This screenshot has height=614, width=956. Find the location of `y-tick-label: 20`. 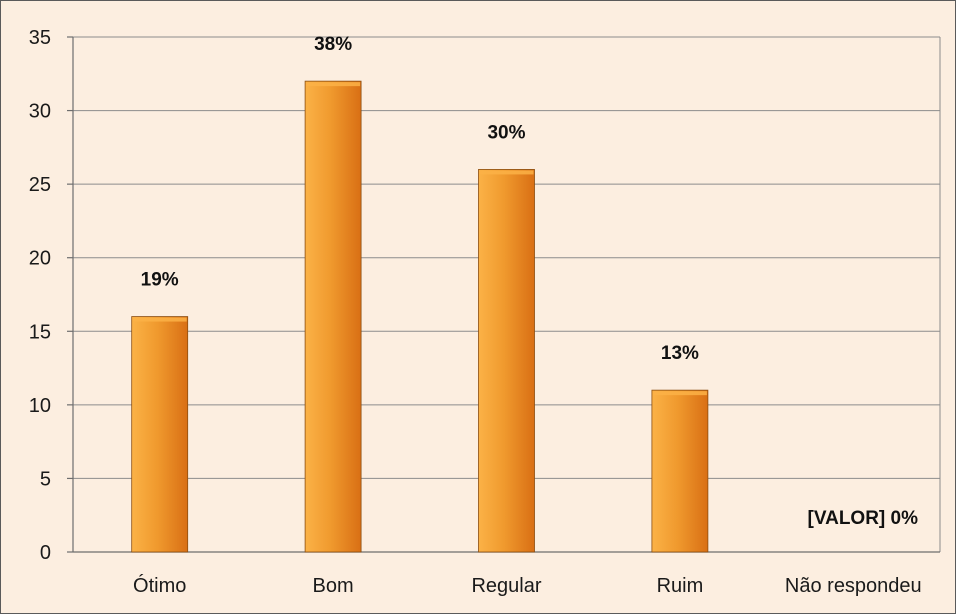

y-tick-label: 20 is located at coordinates (40, 259).